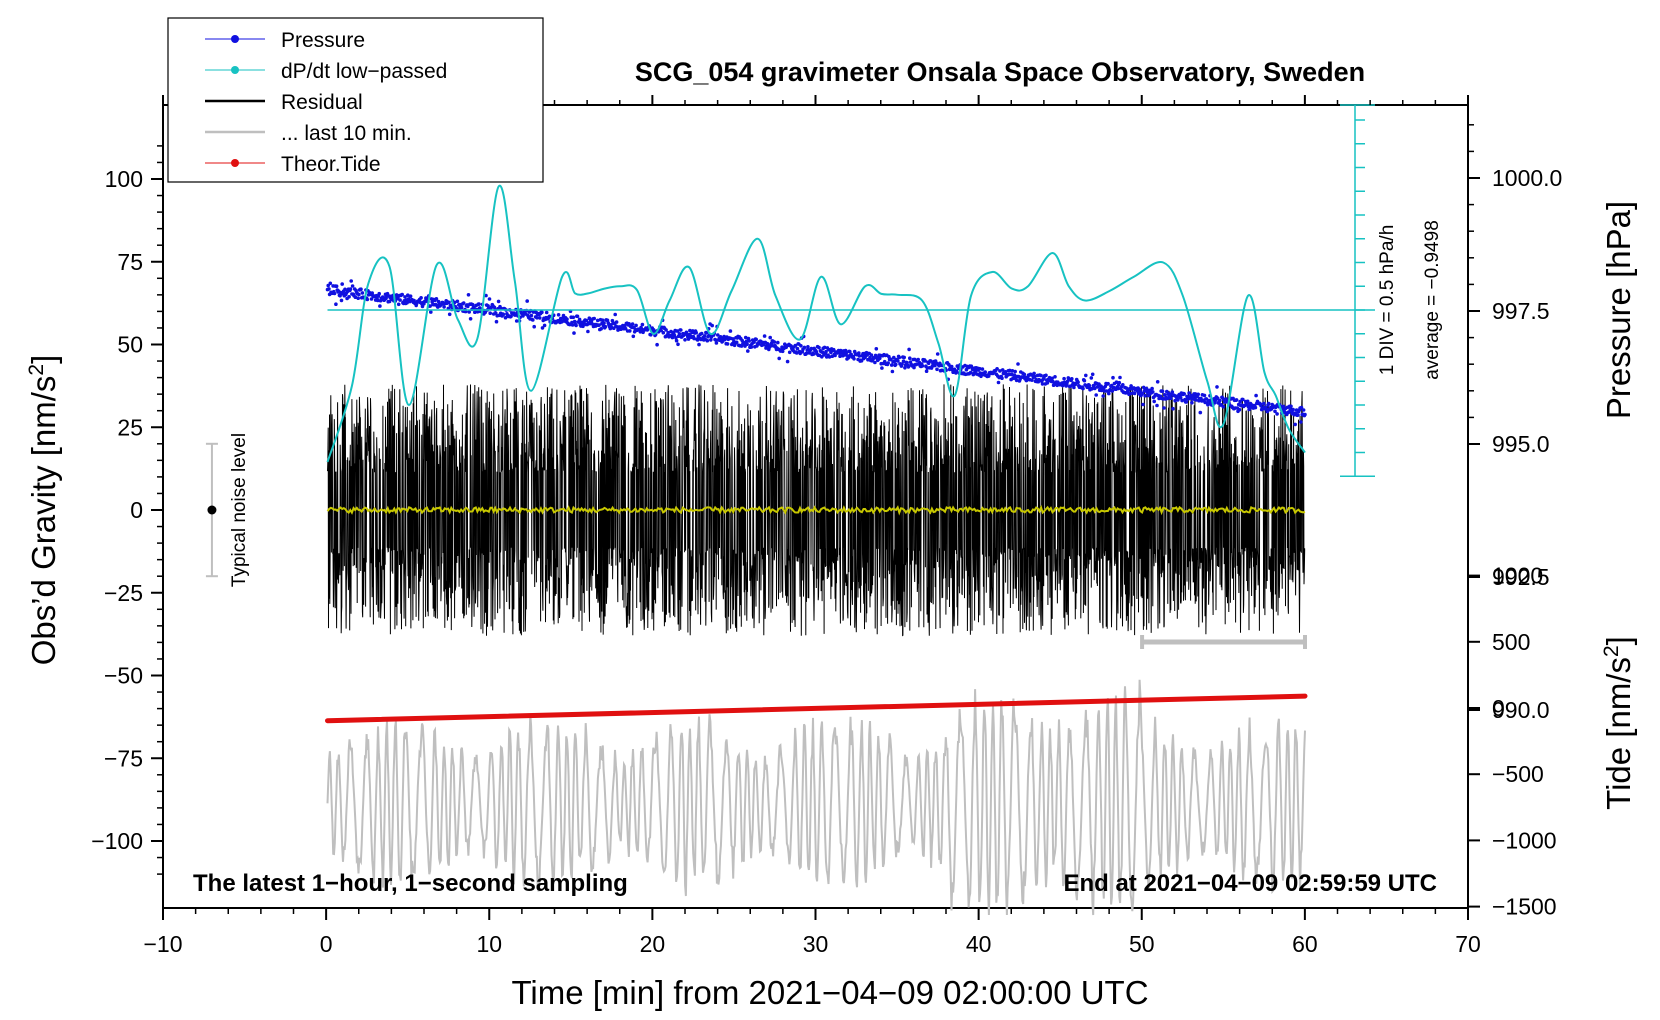  I want to click on pressure-tick-label: 992.5, so click(1521, 577).